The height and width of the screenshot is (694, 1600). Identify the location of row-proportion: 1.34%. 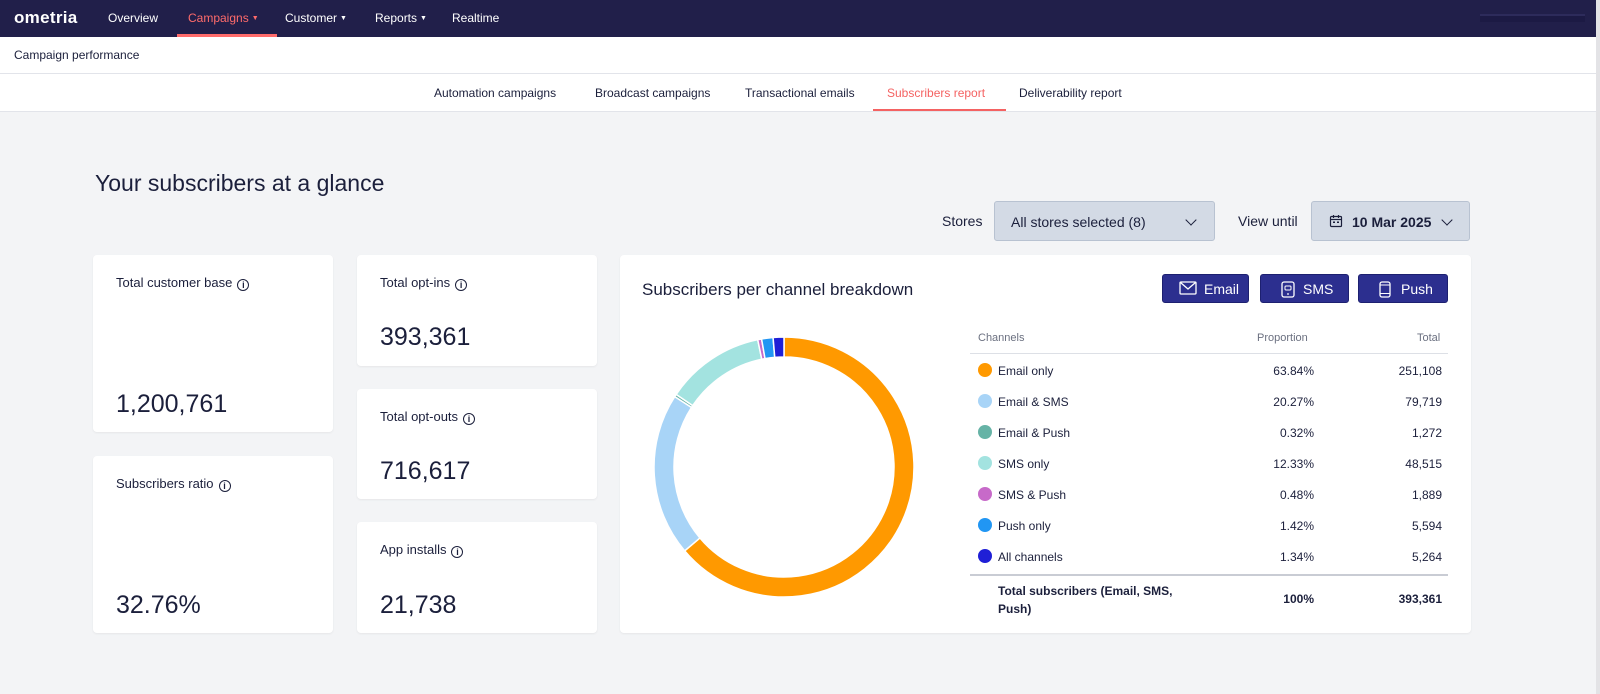
(1296, 557).